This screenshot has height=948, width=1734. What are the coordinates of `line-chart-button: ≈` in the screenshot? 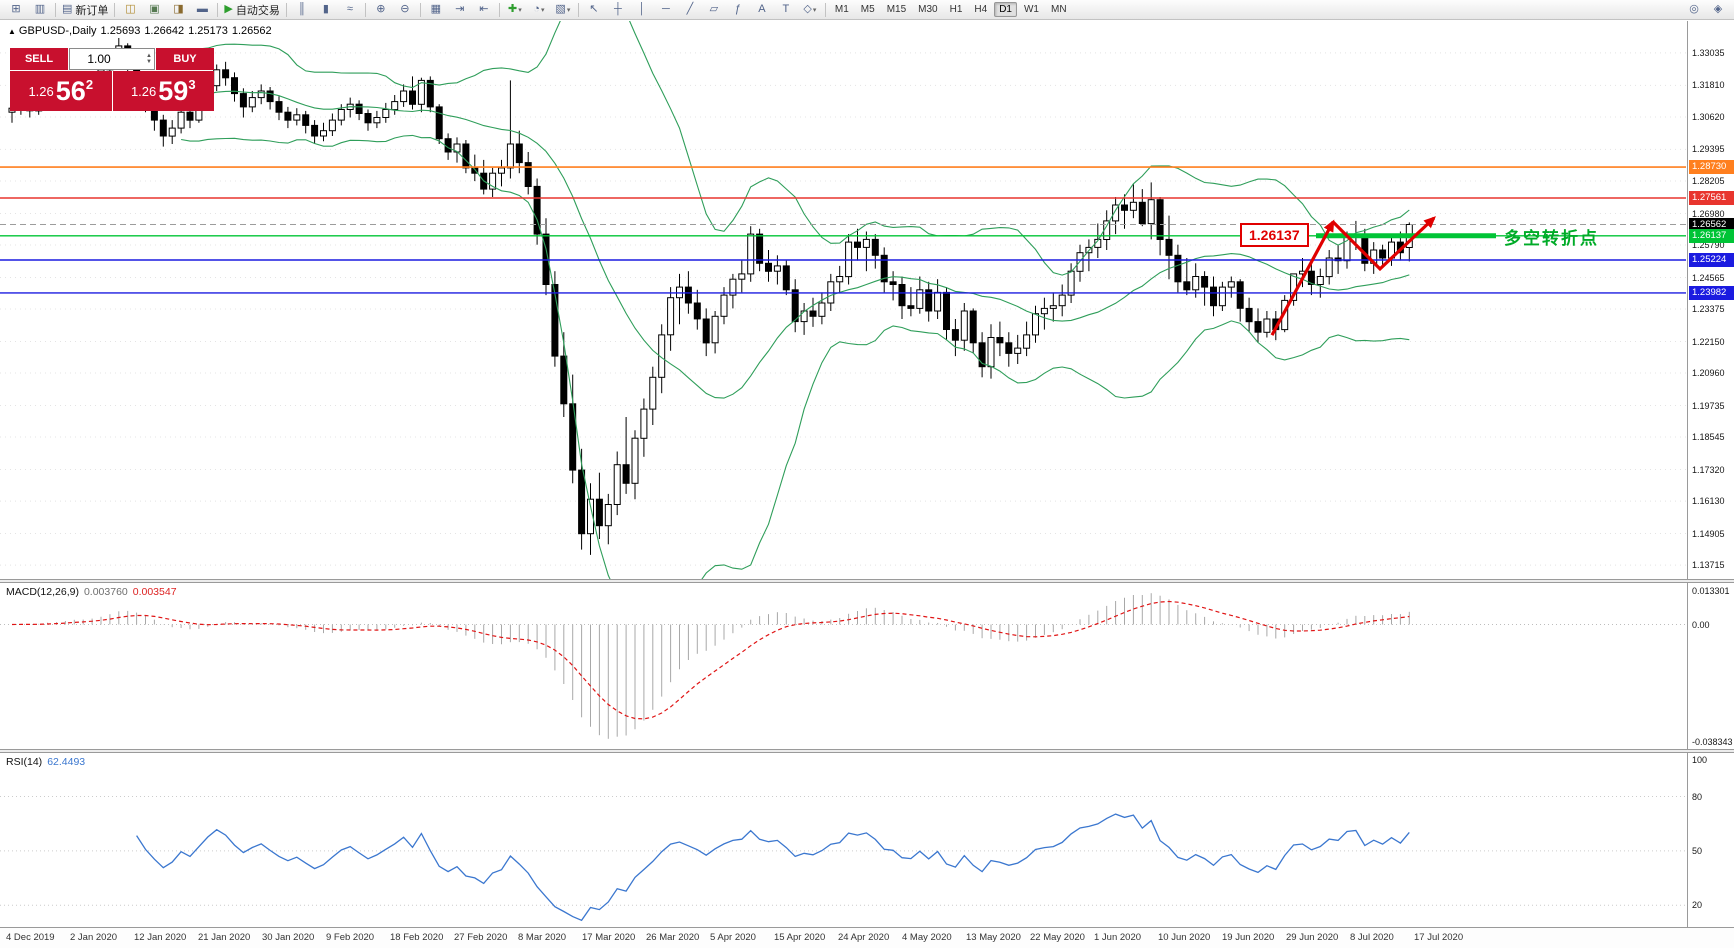 It's located at (350, 9).